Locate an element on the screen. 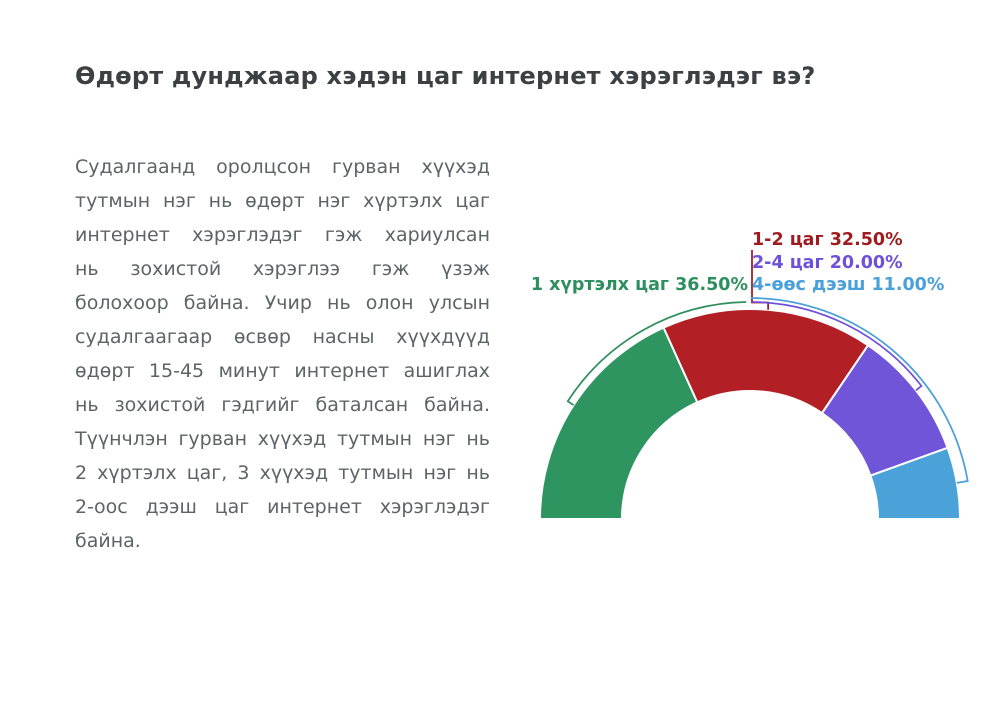  paragraph-line: нь зохистой гэдгийг баталсан байна. is located at coordinates (282, 405).